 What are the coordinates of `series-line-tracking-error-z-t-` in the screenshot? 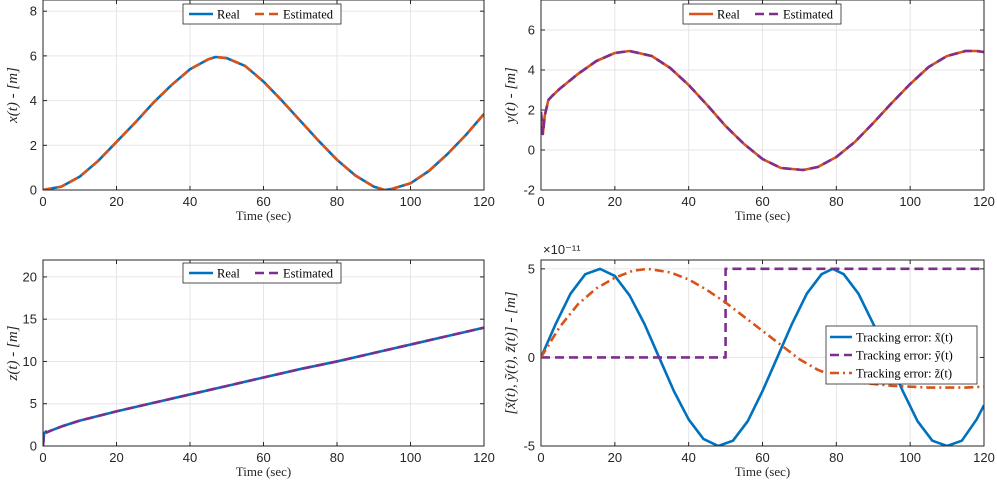 It's located at (762, 328).